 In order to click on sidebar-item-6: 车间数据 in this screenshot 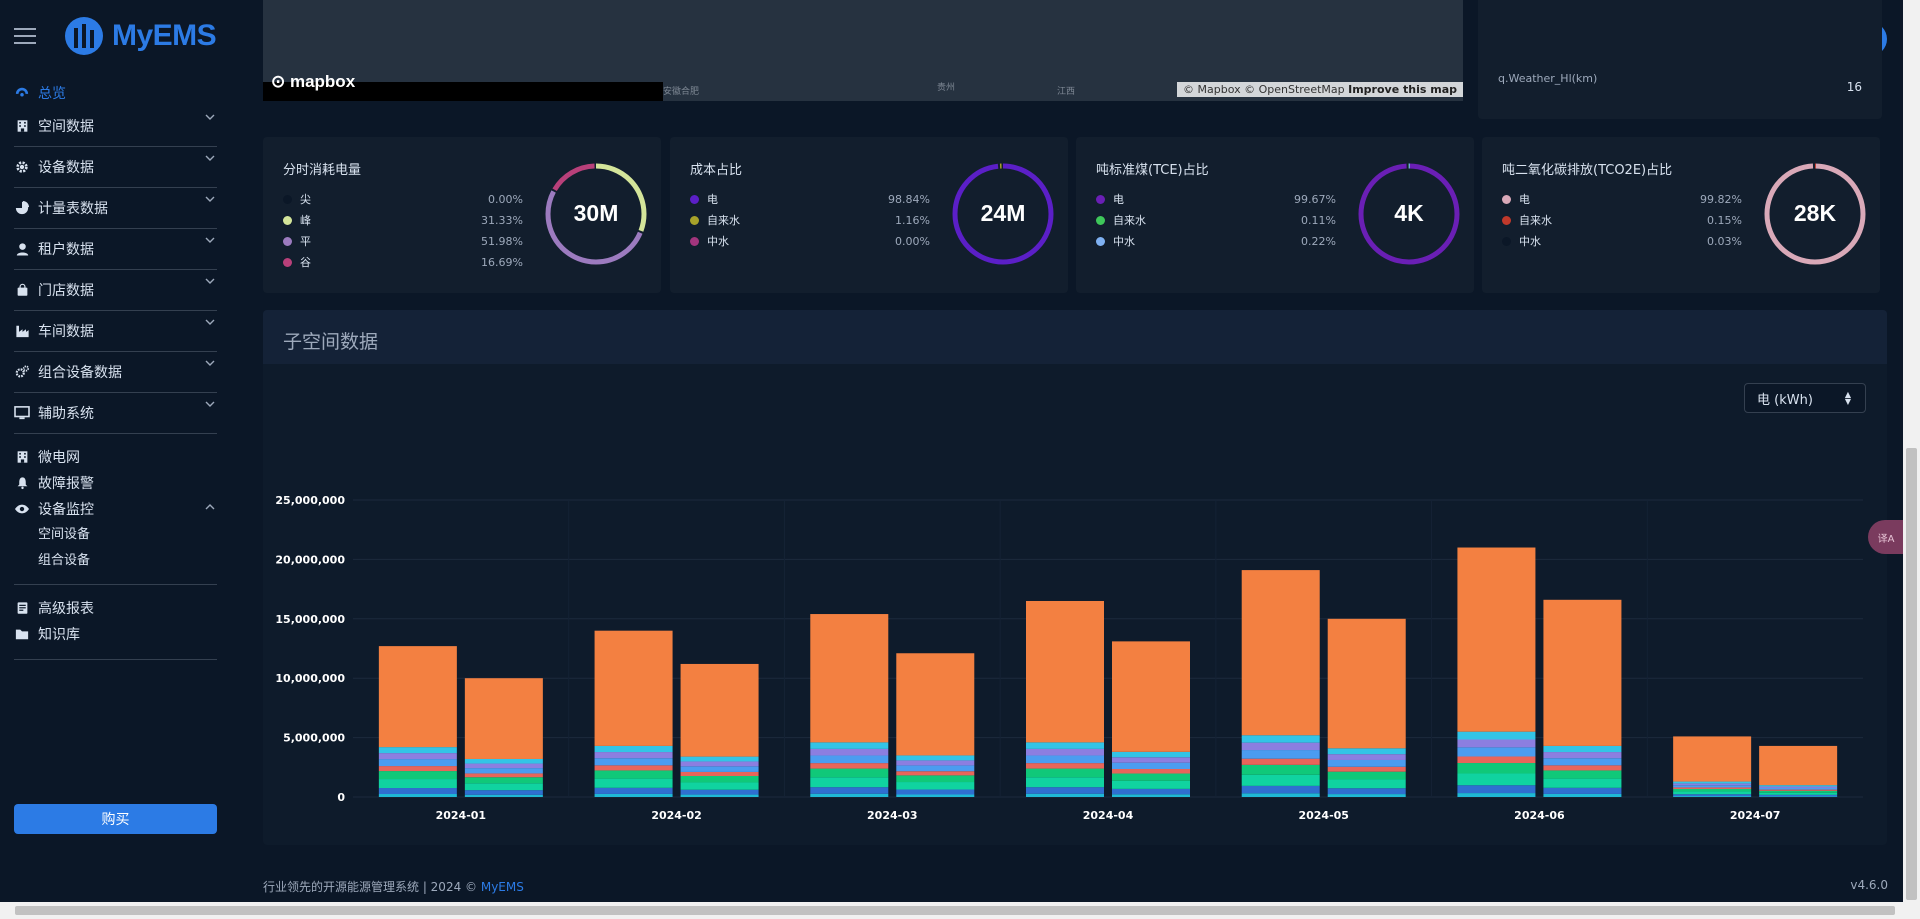, I will do `click(115, 331)`.